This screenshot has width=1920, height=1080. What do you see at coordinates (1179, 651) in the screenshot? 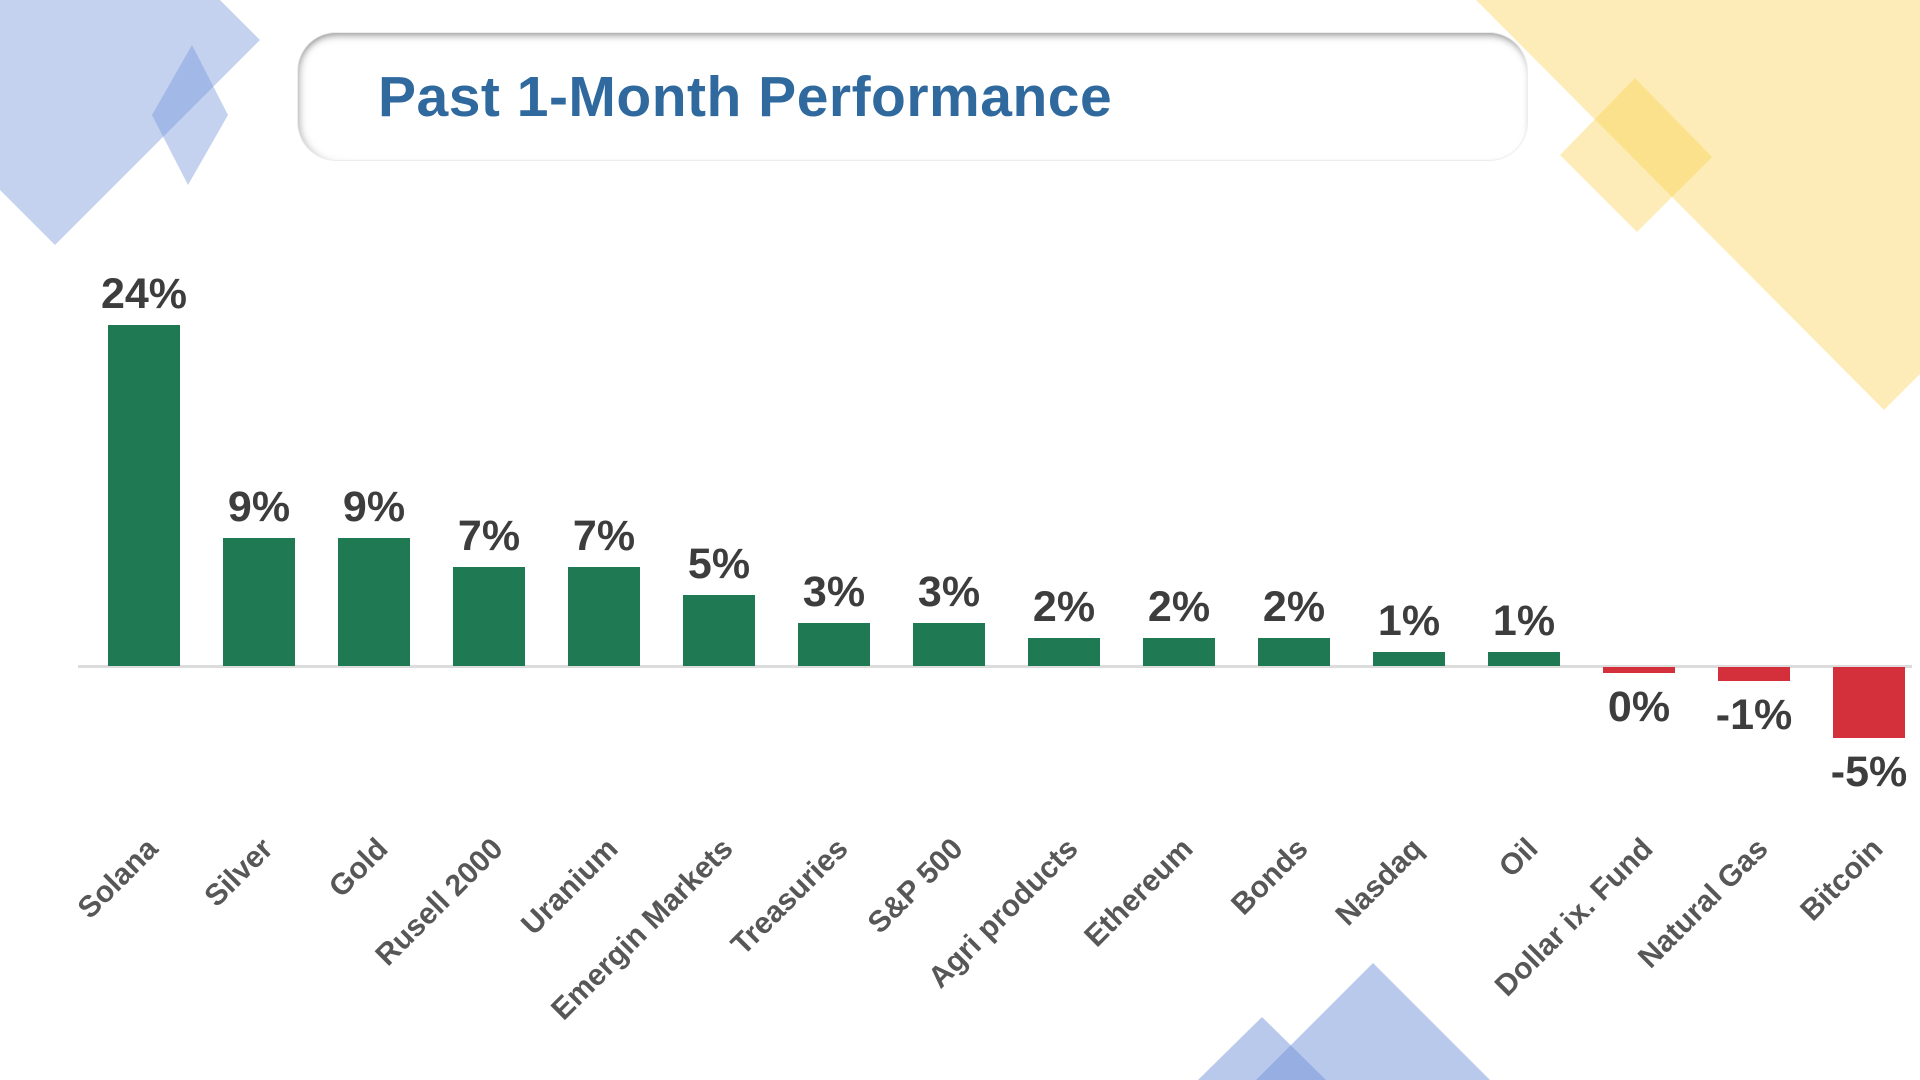
I see `bar-ethereum` at bounding box center [1179, 651].